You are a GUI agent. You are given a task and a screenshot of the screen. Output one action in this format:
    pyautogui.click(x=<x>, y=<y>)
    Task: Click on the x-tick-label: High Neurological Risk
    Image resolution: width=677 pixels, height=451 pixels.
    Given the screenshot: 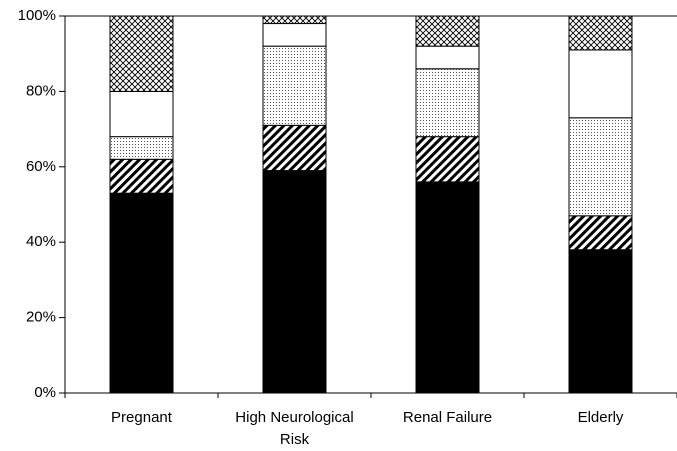 What is the action you would take?
    pyautogui.click(x=294, y=428)
    